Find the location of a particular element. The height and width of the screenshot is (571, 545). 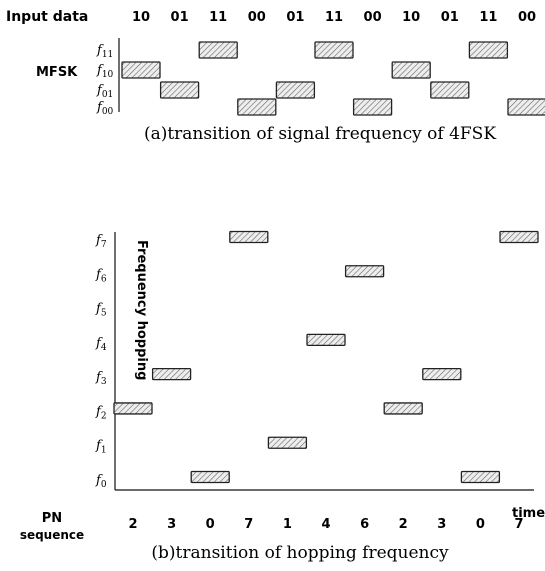

hopping-freq-label: f5 is located at coordinates (101, 310).